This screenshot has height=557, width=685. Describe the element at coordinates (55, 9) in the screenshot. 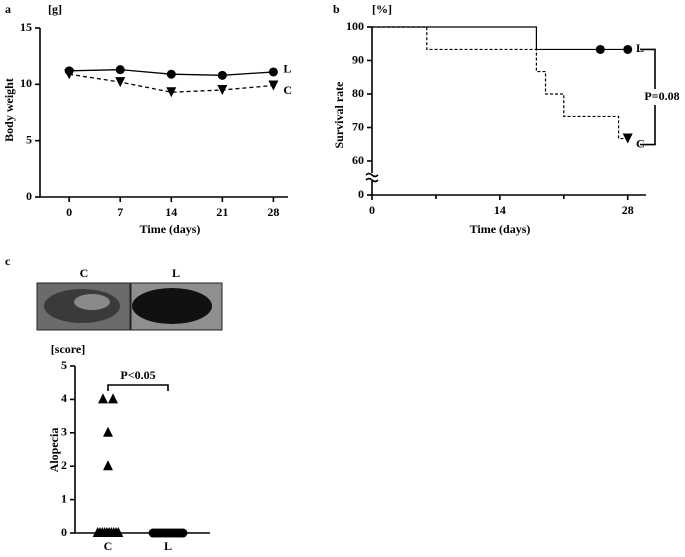

I see `y-unit: [g]` at that location.